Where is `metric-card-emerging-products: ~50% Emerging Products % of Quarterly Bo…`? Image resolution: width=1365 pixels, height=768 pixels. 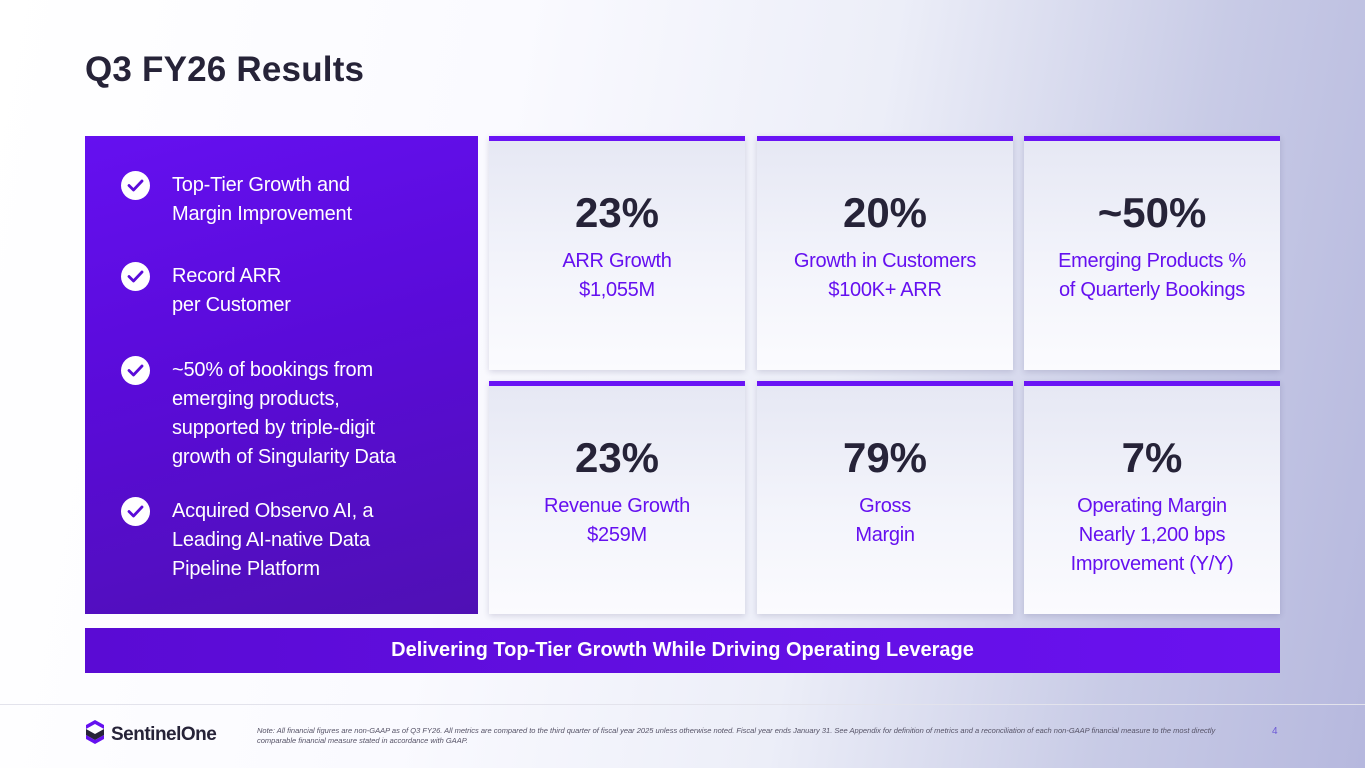 metric-card-emerging-products: ~50% Emerging Products % of Quarterly Bo… is located at coordinates (1152, 253).